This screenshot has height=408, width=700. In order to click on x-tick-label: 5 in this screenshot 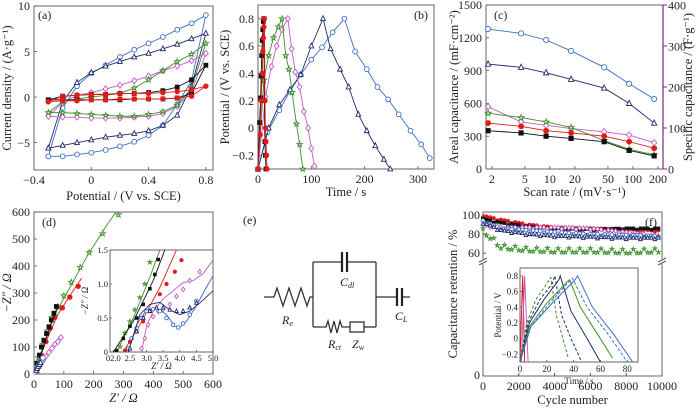, I will do `click(525, 179)`.